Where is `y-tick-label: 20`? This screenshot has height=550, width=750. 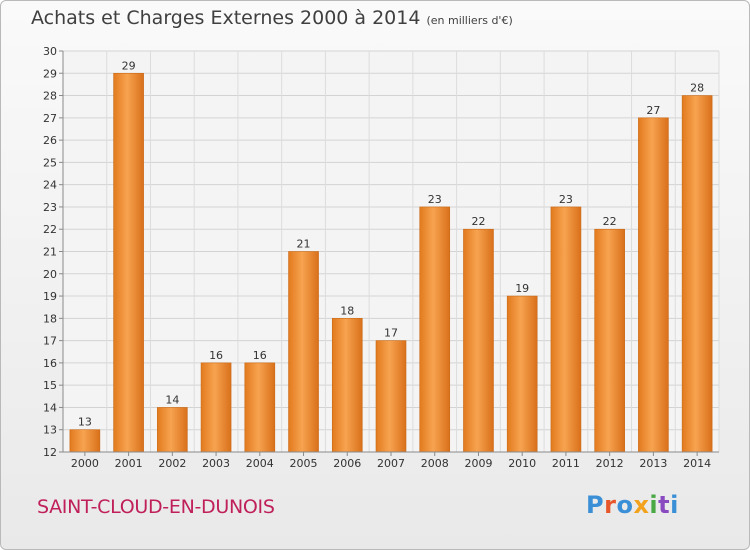 y-tick-label: 20 is located at coordinates (50, 274).